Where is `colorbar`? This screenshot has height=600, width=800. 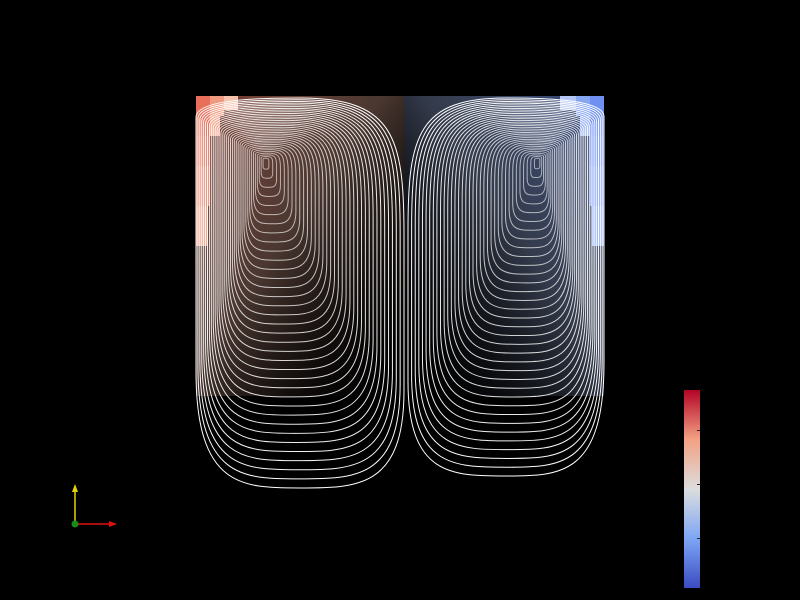
colorbar is located at coordinates (692, 489).